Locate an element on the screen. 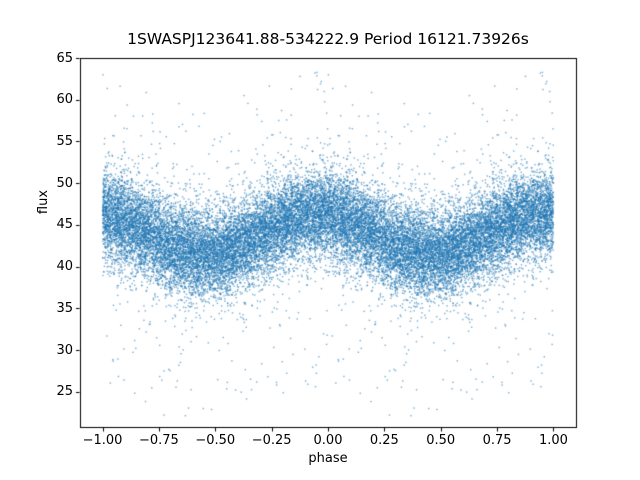 This screenshot has height=480, width=640. y-tick-label: 35 is located at coordinates (64, 308).